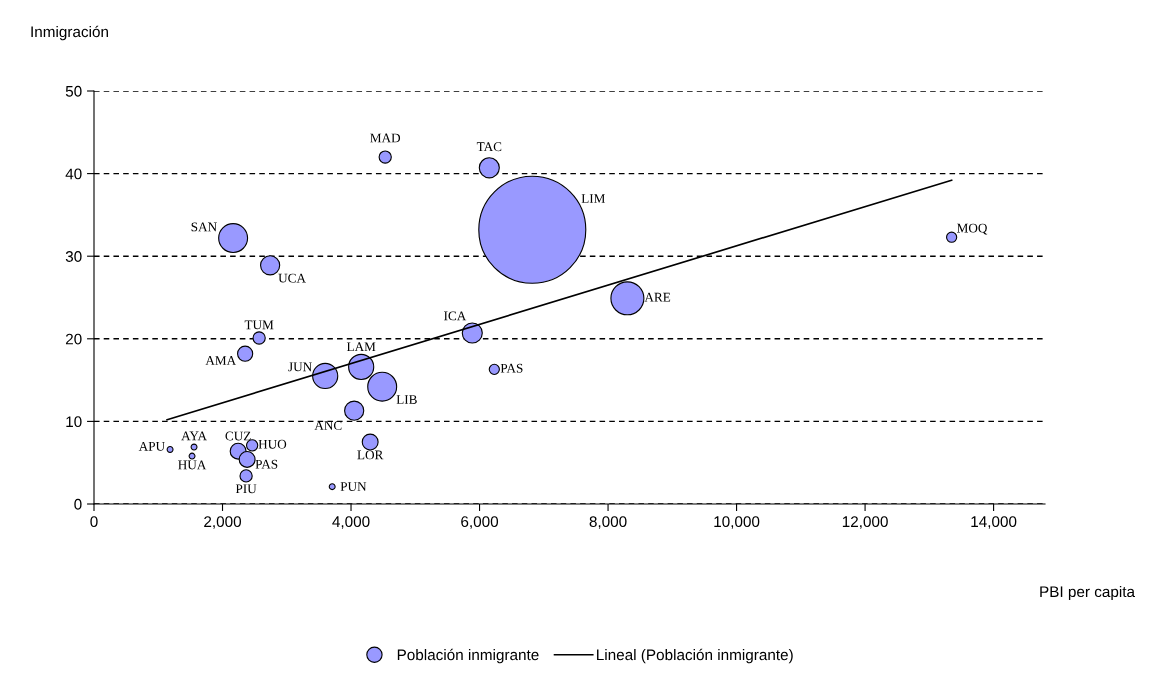 Image resolution: width=1149 pixels, height=677 pixels. Describe the element at coordinates (69, 33) in the screenshot. I see `y-axis-title: Inmigración` at that location.